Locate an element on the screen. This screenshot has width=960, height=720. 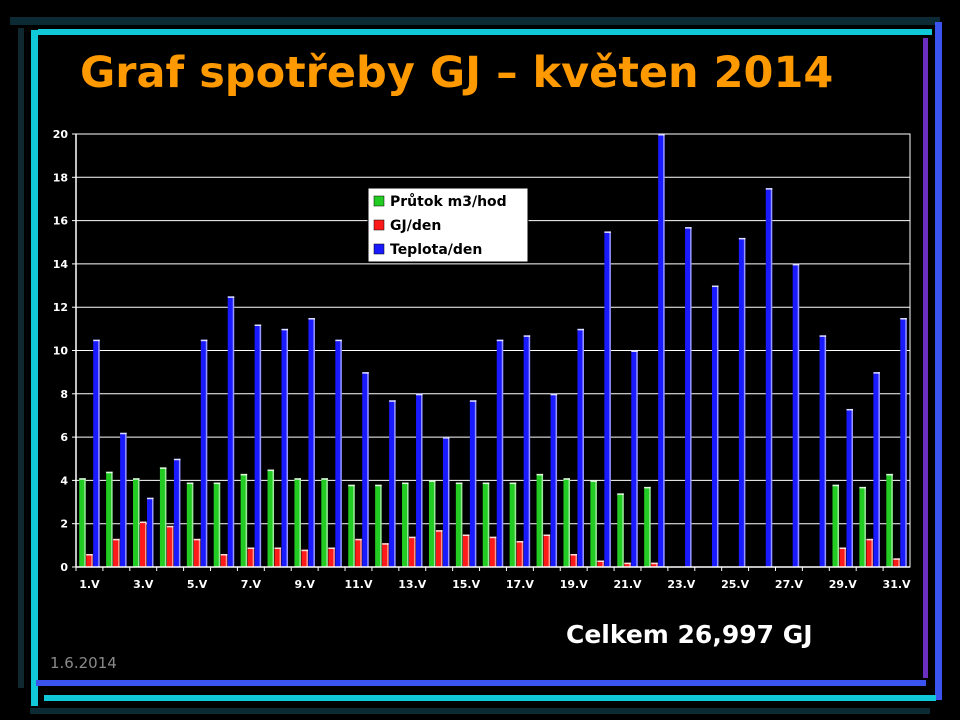
legend-swatch is located at coordinates (379, 201).